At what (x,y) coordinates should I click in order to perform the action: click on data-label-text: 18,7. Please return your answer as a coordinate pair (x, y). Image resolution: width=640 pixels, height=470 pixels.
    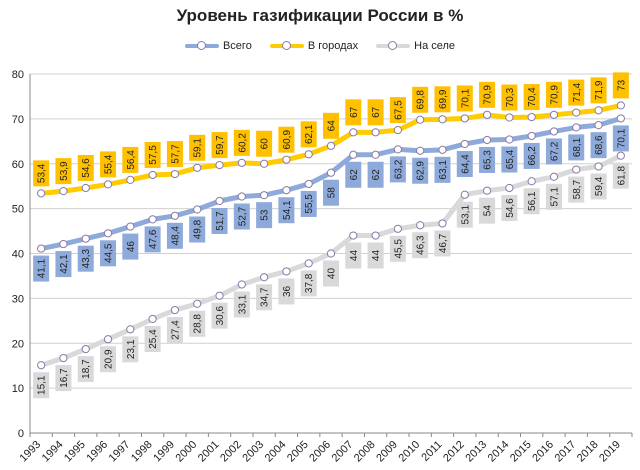
    Looking at the image, I should click on (86, 369).